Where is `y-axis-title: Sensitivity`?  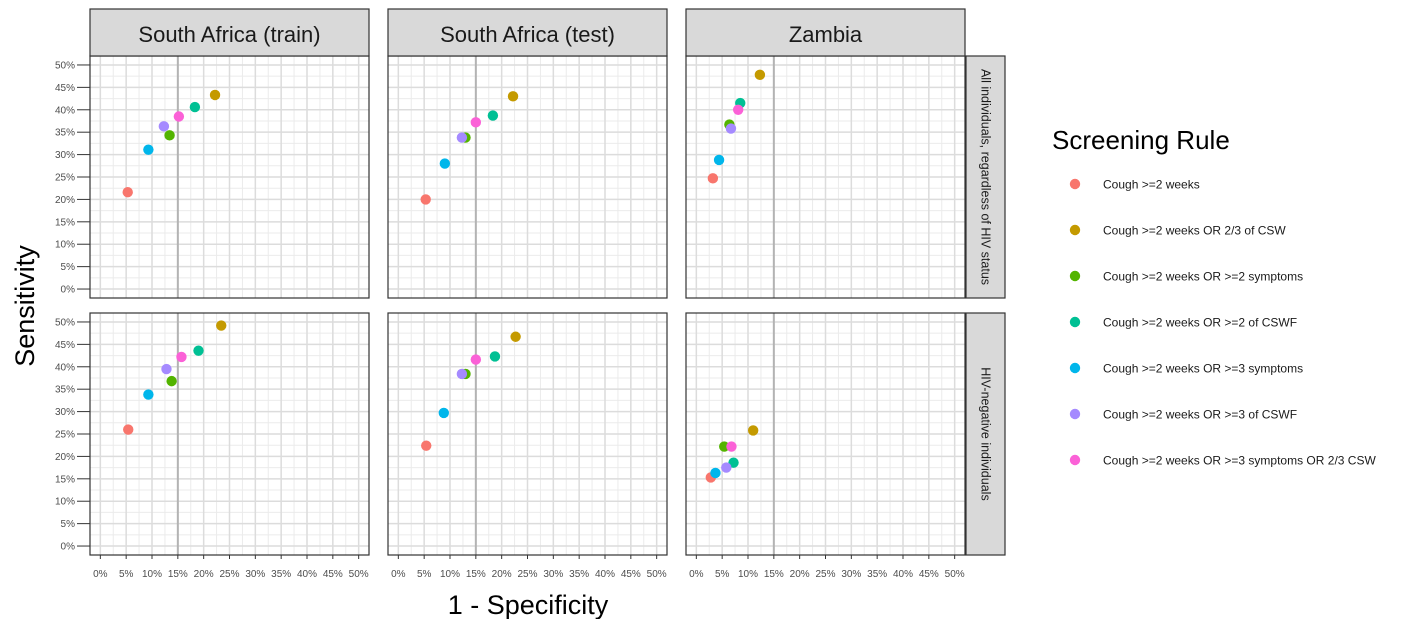
y-axis-title: Sensitivity is located at coordinates (25, 306).